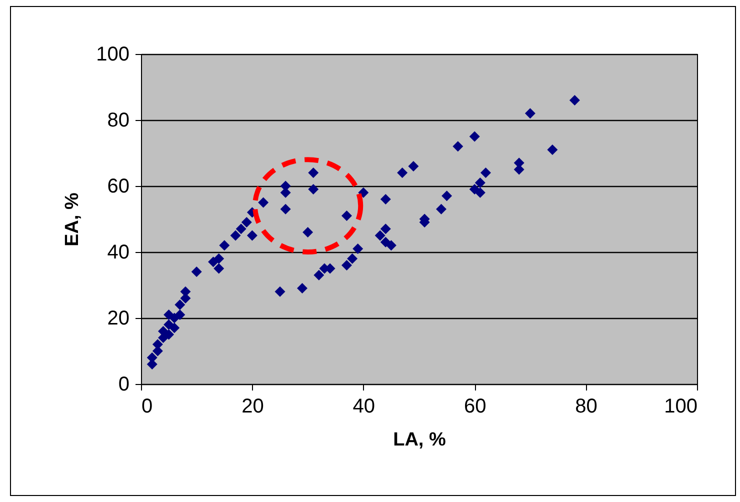 This screenshot has height=502, width=740. Describe the element at coordinates (118, 253) in the screenshot. I see `y-tick-label: 40` at that location.